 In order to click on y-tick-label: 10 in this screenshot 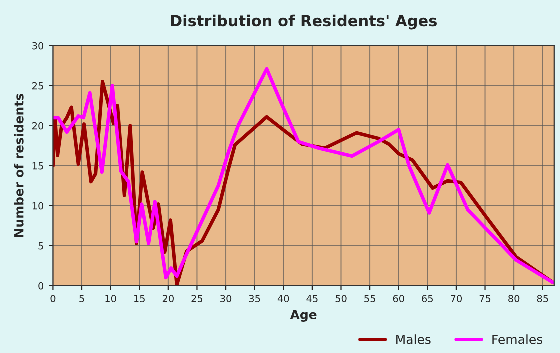, I will do `click(38, 206)`.